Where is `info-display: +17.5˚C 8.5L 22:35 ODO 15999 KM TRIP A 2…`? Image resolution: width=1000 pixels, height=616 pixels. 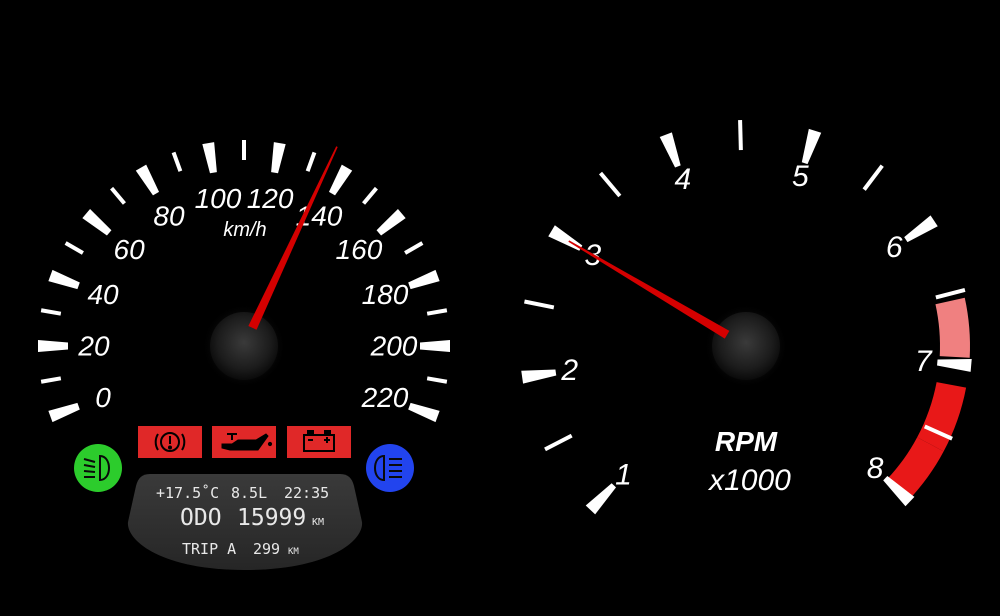 info-display: +17.5˚C 8.5L 22:35 ODO 15999 KM TRIP A 2… is located at coordinates (245, 522).